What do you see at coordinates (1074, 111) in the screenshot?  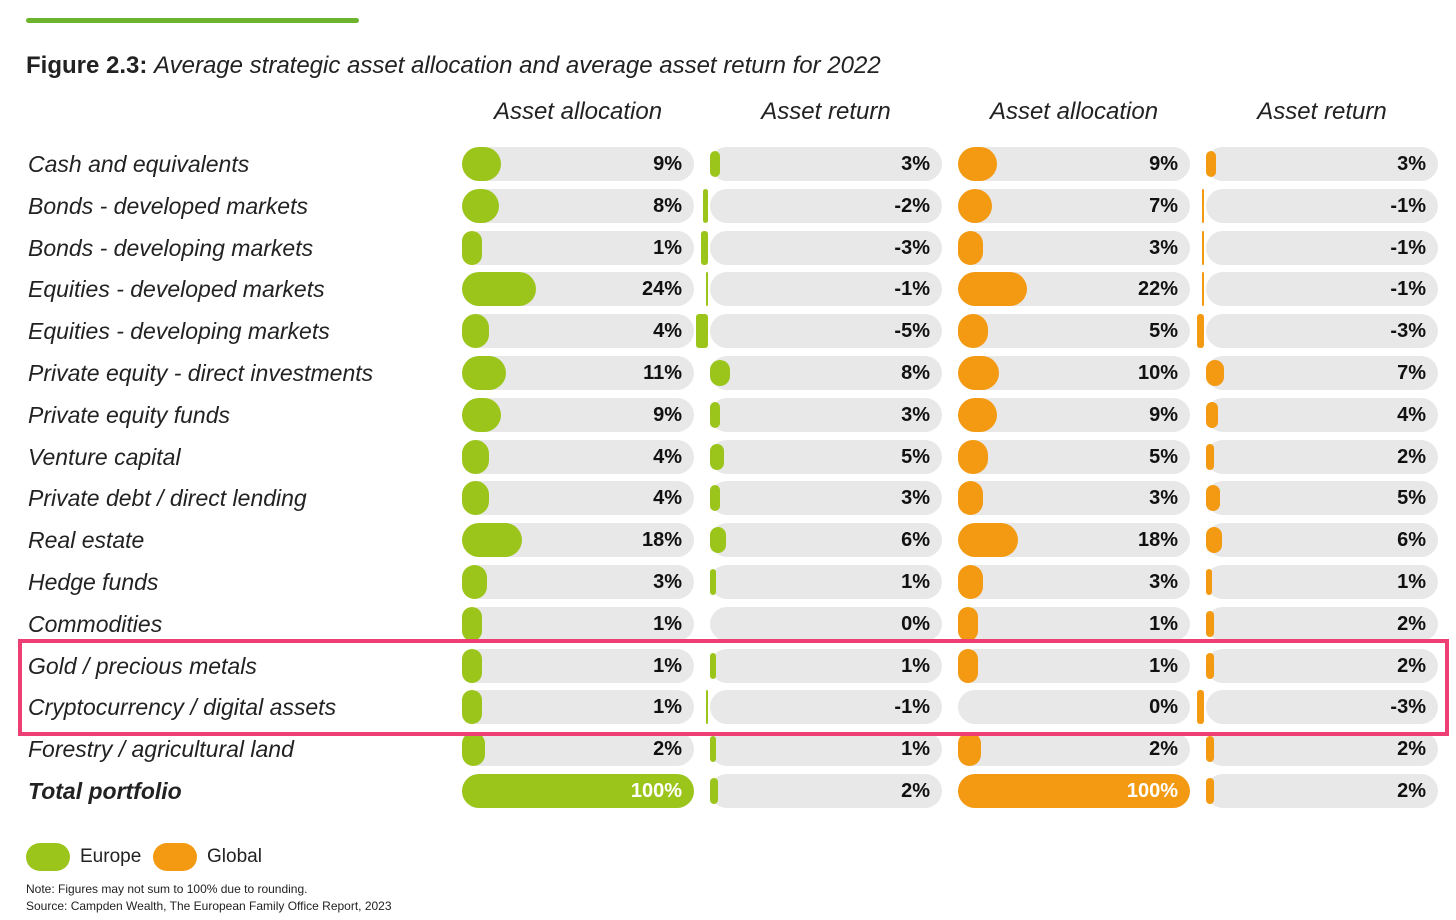 I see `column-header-3: Asset allocation` at bounding box center [1074, 111].